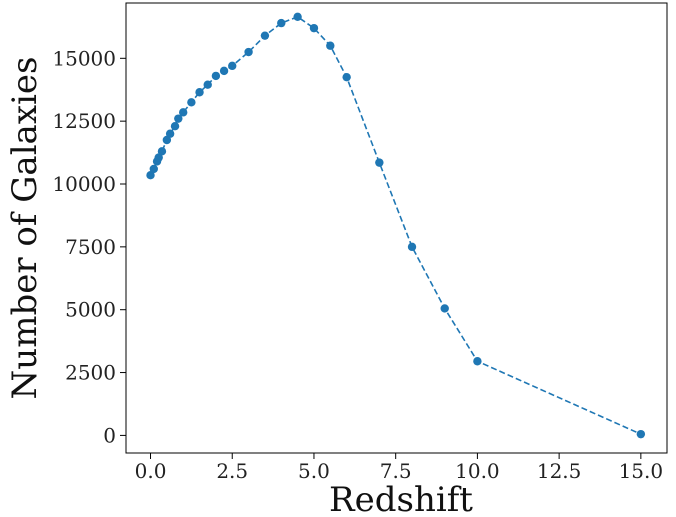  I want to click on y-tick-label: 12500, so click(84, 121).